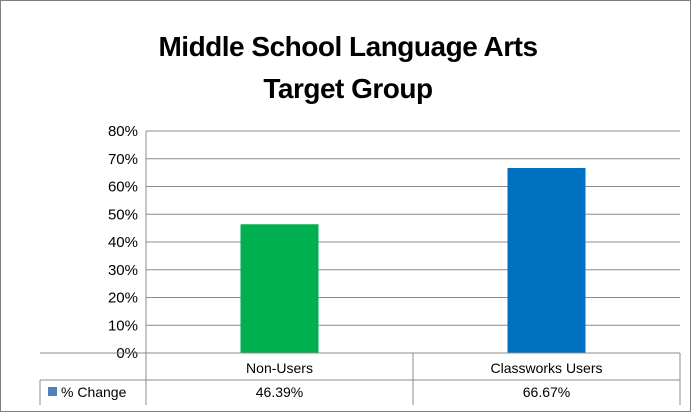 This screenshot has height=415, width=694. Describe the element at coordinates (52, 391) in the screenshot. I see `legend-swatch` at that location.